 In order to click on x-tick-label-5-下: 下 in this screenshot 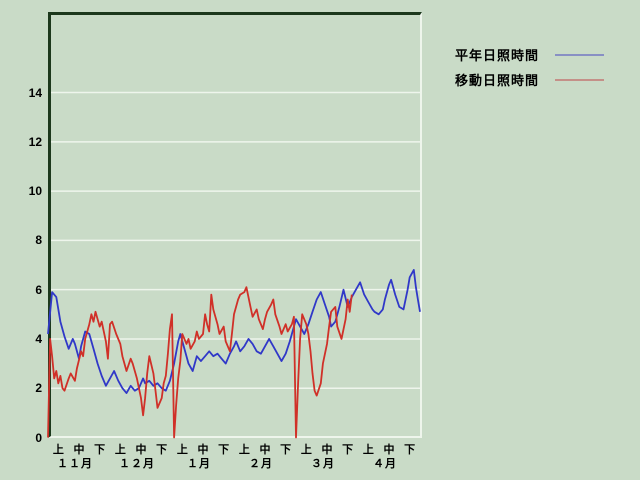, I will do `click(348, 450)`.